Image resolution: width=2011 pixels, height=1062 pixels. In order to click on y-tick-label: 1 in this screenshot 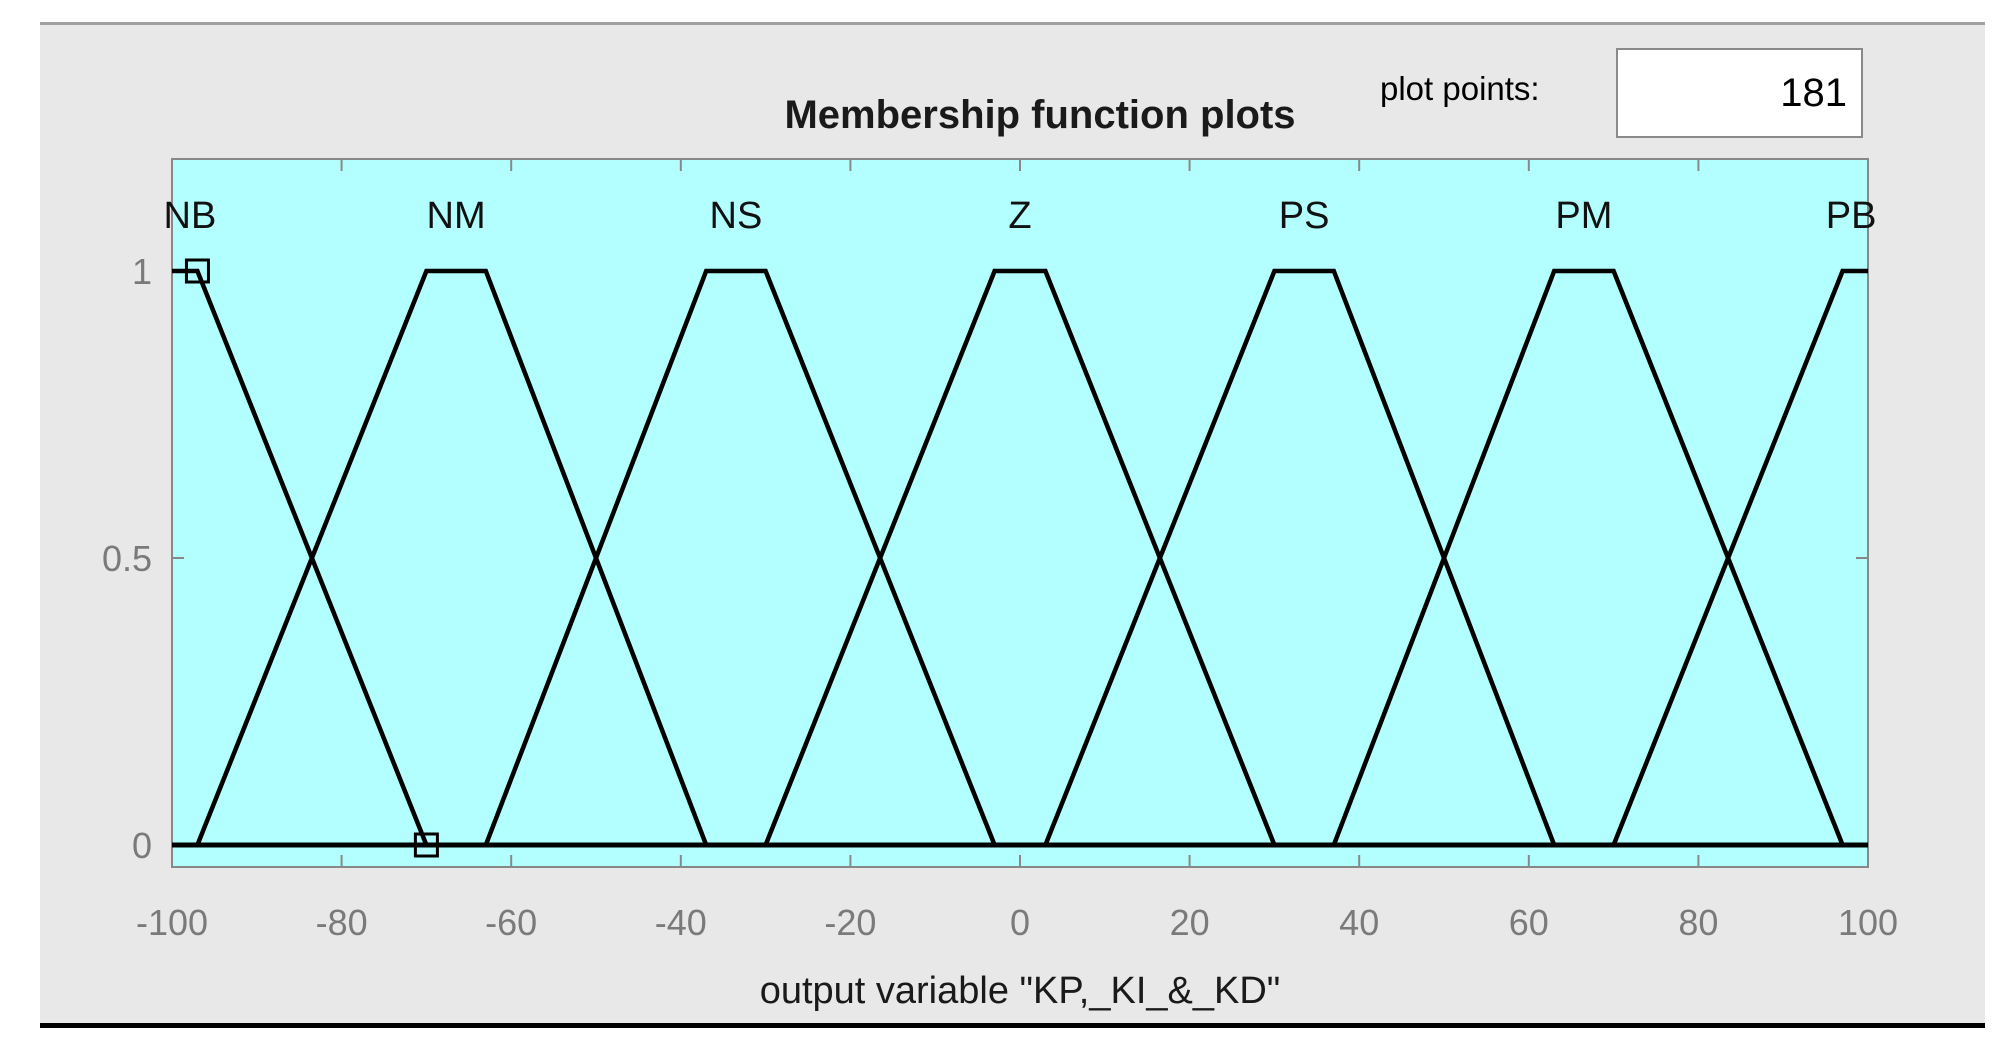, I will do `click(142, 271)`.